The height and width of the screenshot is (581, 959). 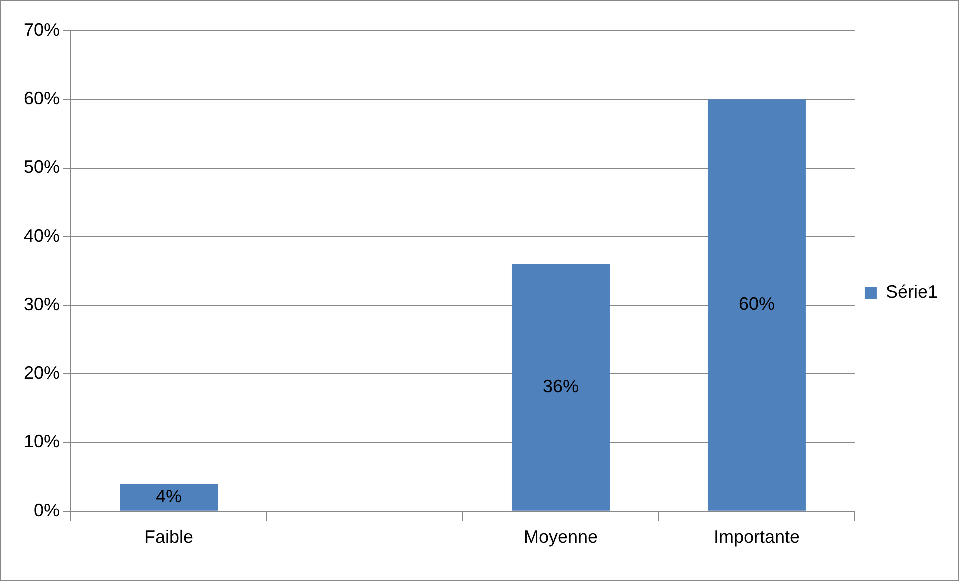 I want to click on y-tick-label: 40%, so click(x=42, y=236).